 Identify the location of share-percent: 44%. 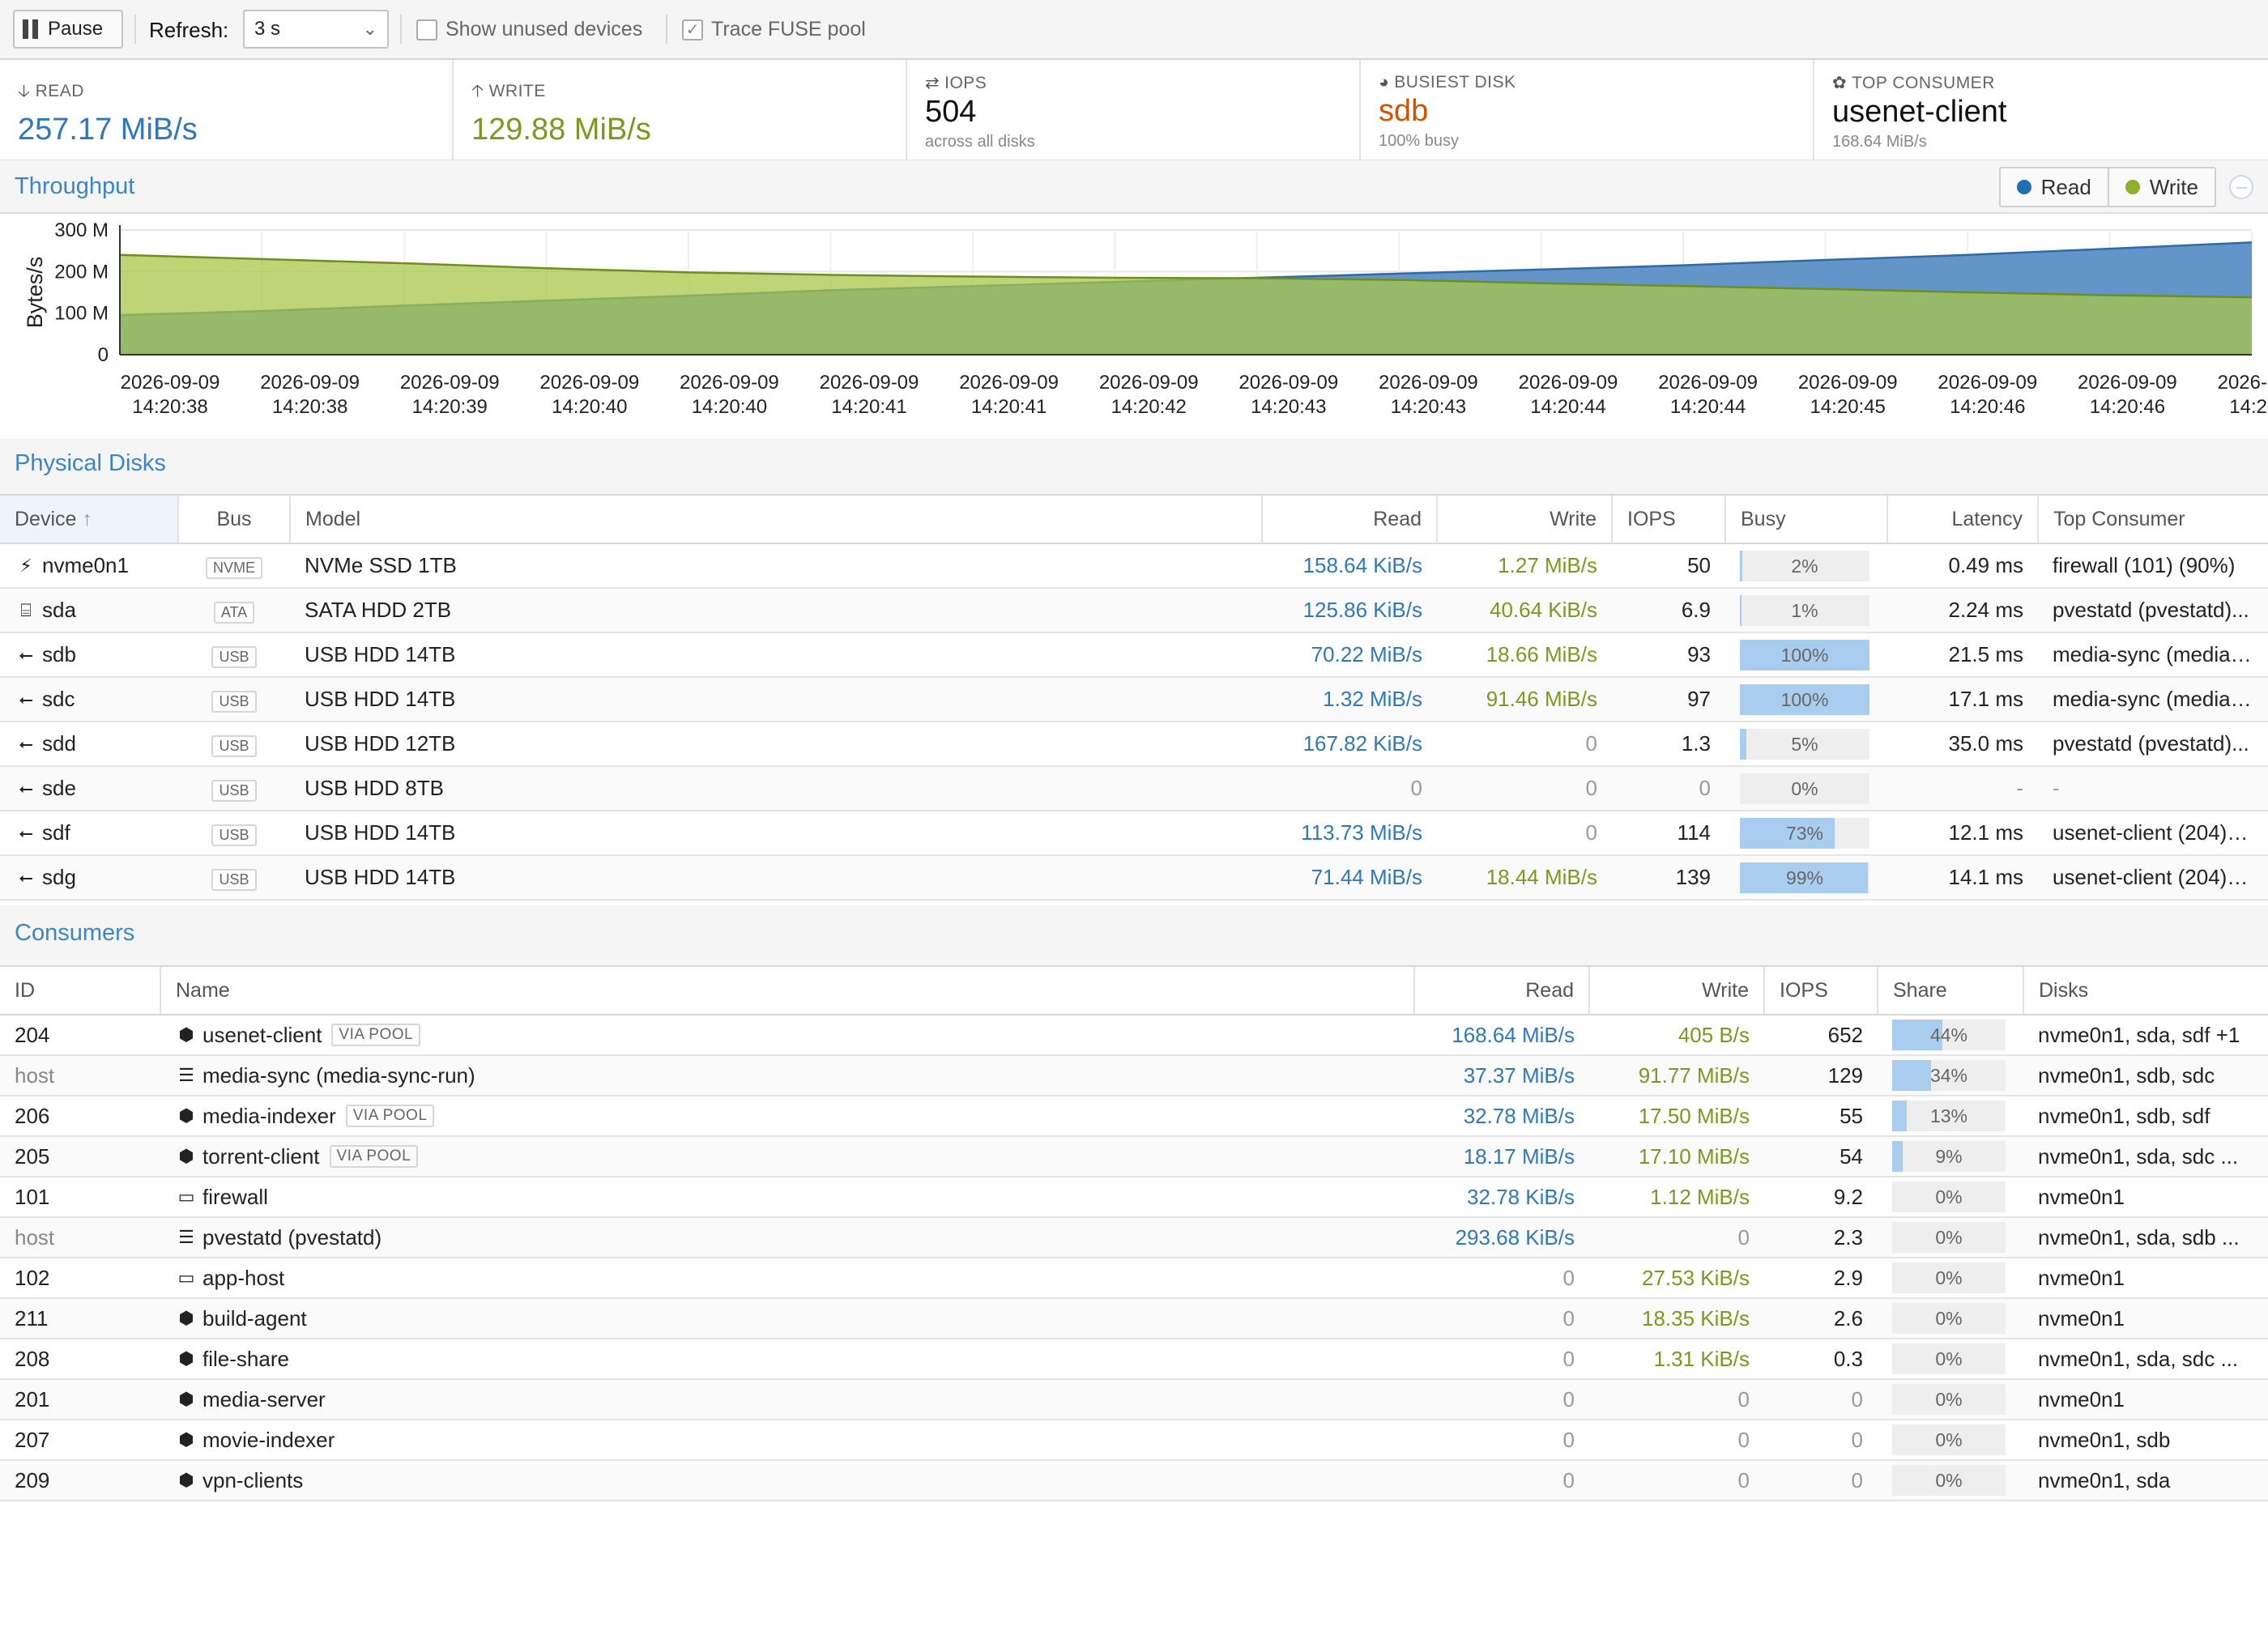
(1948, 1034).